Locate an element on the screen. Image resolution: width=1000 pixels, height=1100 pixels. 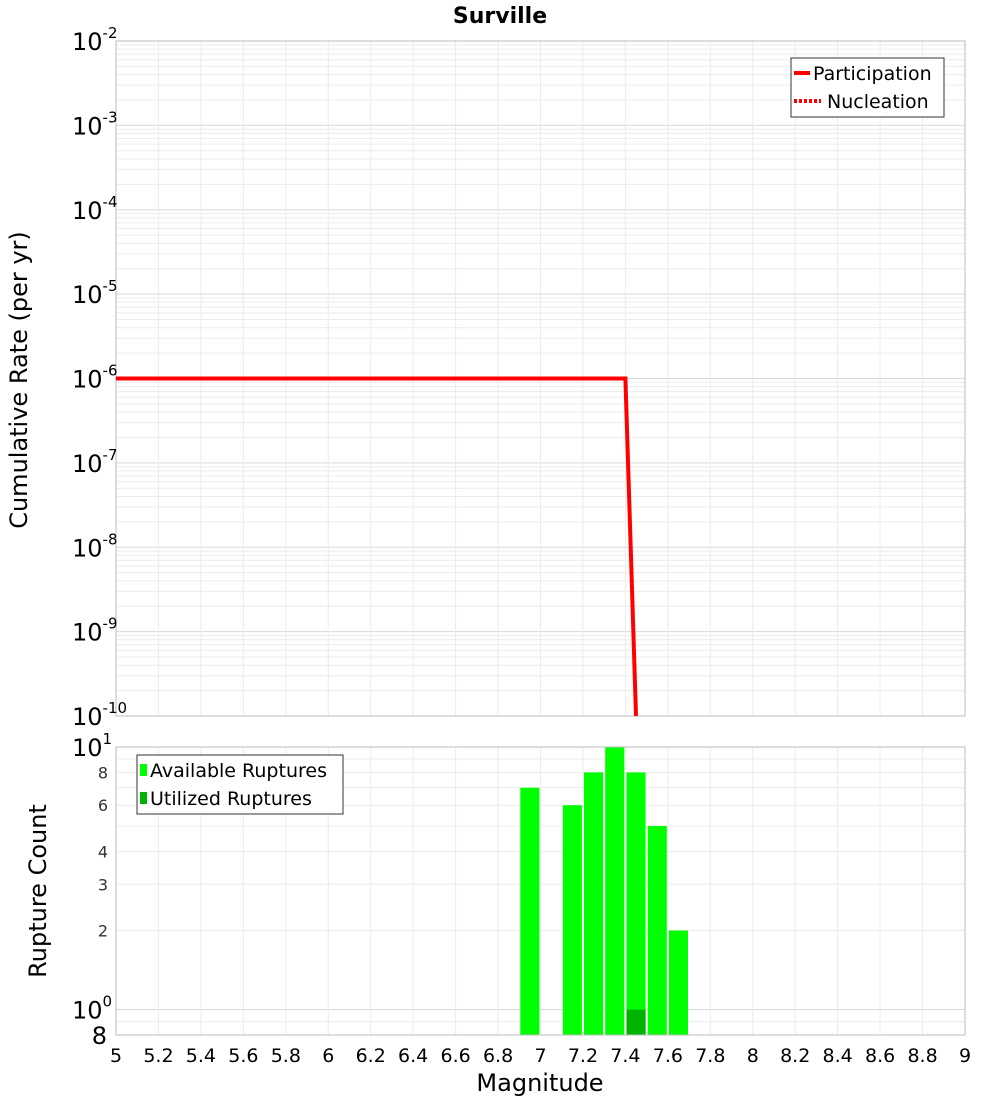
x-tick-label: 8.8 is located at coordinates (922, 1056).